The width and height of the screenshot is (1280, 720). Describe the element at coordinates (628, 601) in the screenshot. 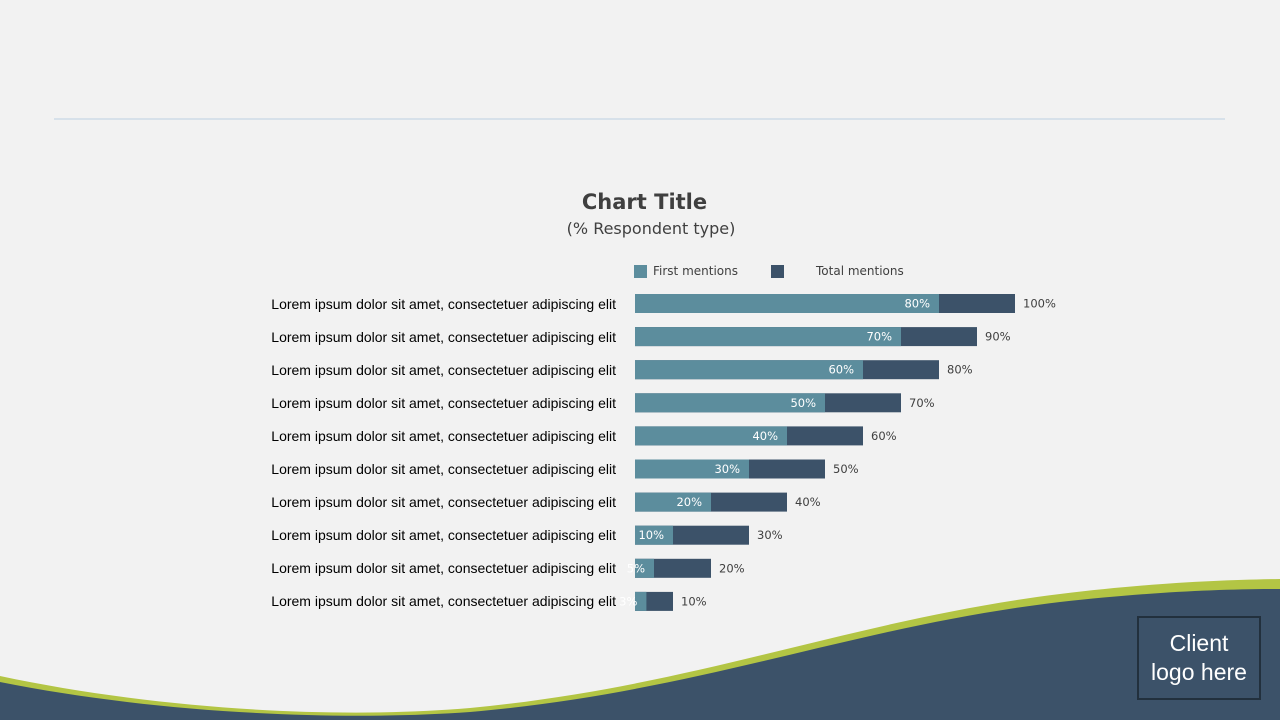

I see `data-label-first-mentions: 3%` at that location.